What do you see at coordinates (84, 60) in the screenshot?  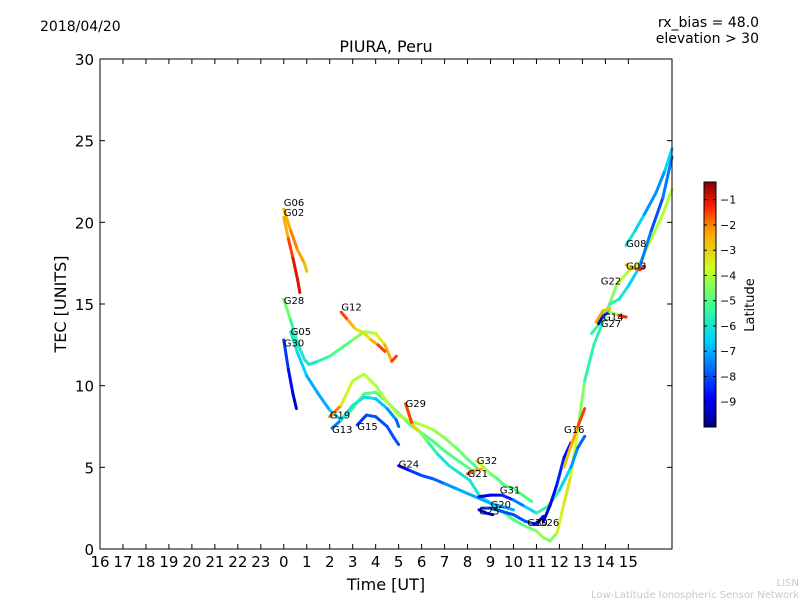 I see `y-tick-label: 30` at bounding box center [84, 60].